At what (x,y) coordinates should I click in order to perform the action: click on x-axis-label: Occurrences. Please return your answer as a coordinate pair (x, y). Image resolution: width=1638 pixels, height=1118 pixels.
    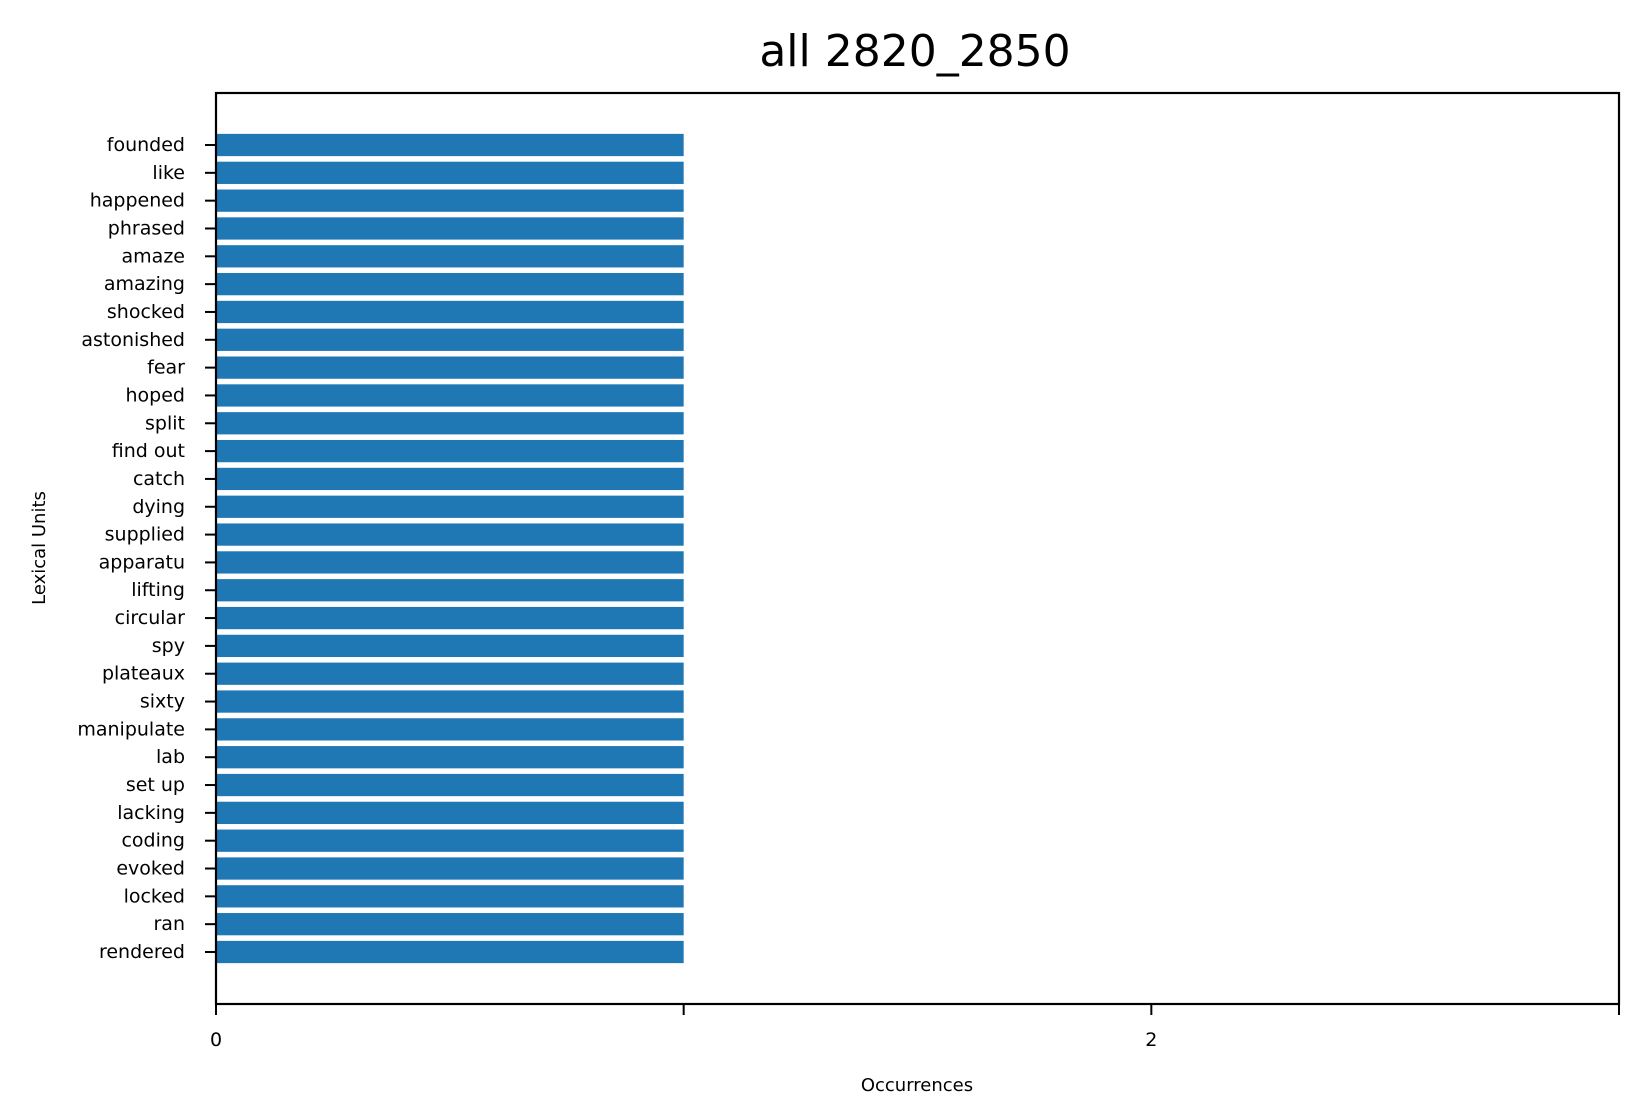
    Looking at the image, I should click on (917, 1085).